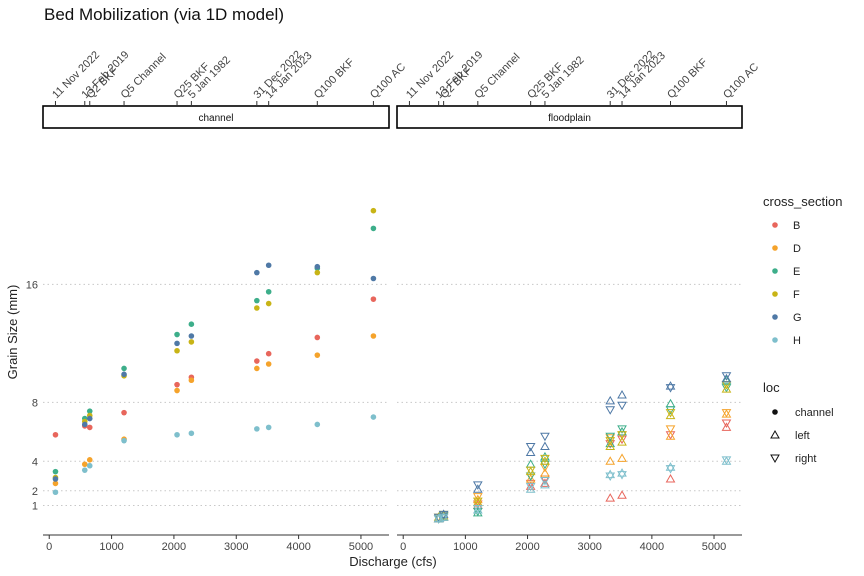  What do you see at coordinates (796, 226) in the screenshot?
I see `legend-label-B: B` at bounding box center [796, 226].